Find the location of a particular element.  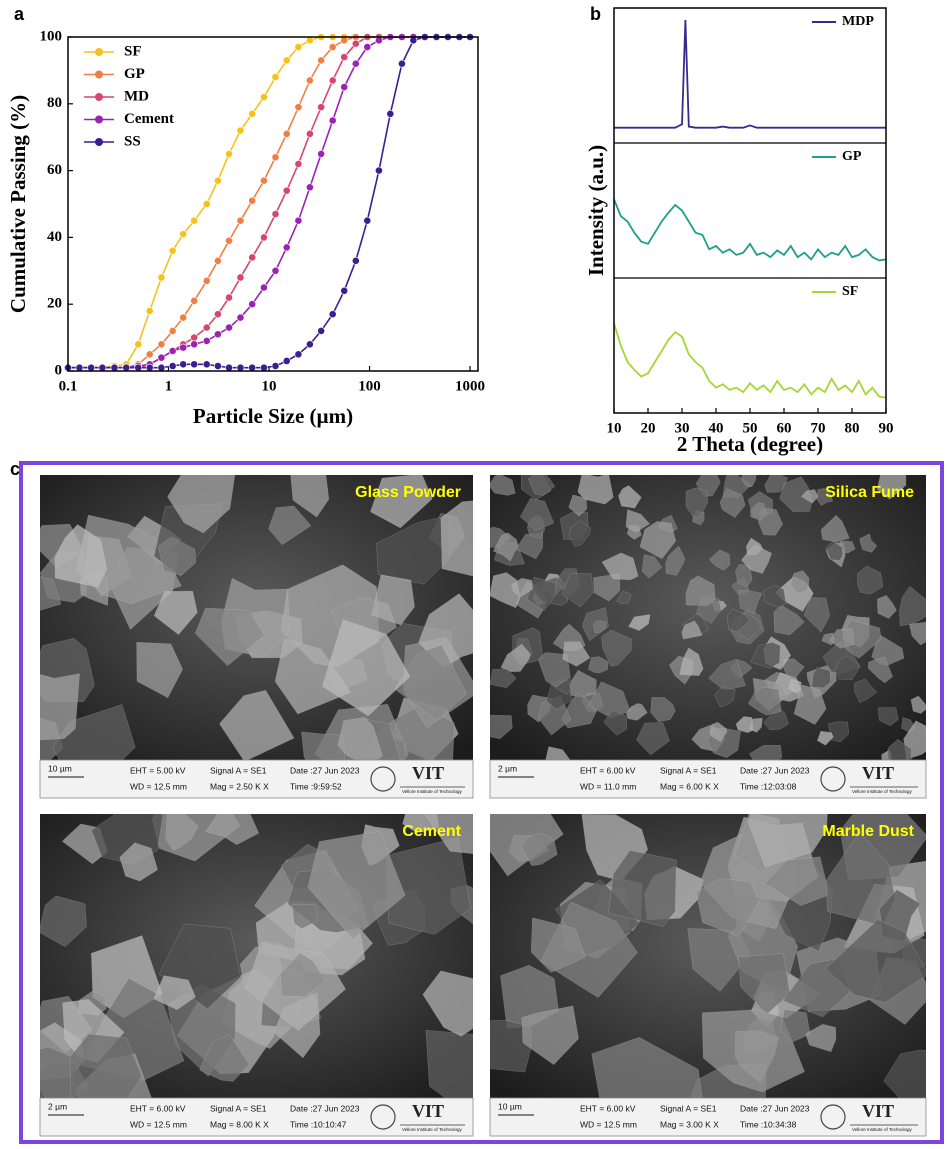

info-logo: VIT is located at coordinates (878, 1111).